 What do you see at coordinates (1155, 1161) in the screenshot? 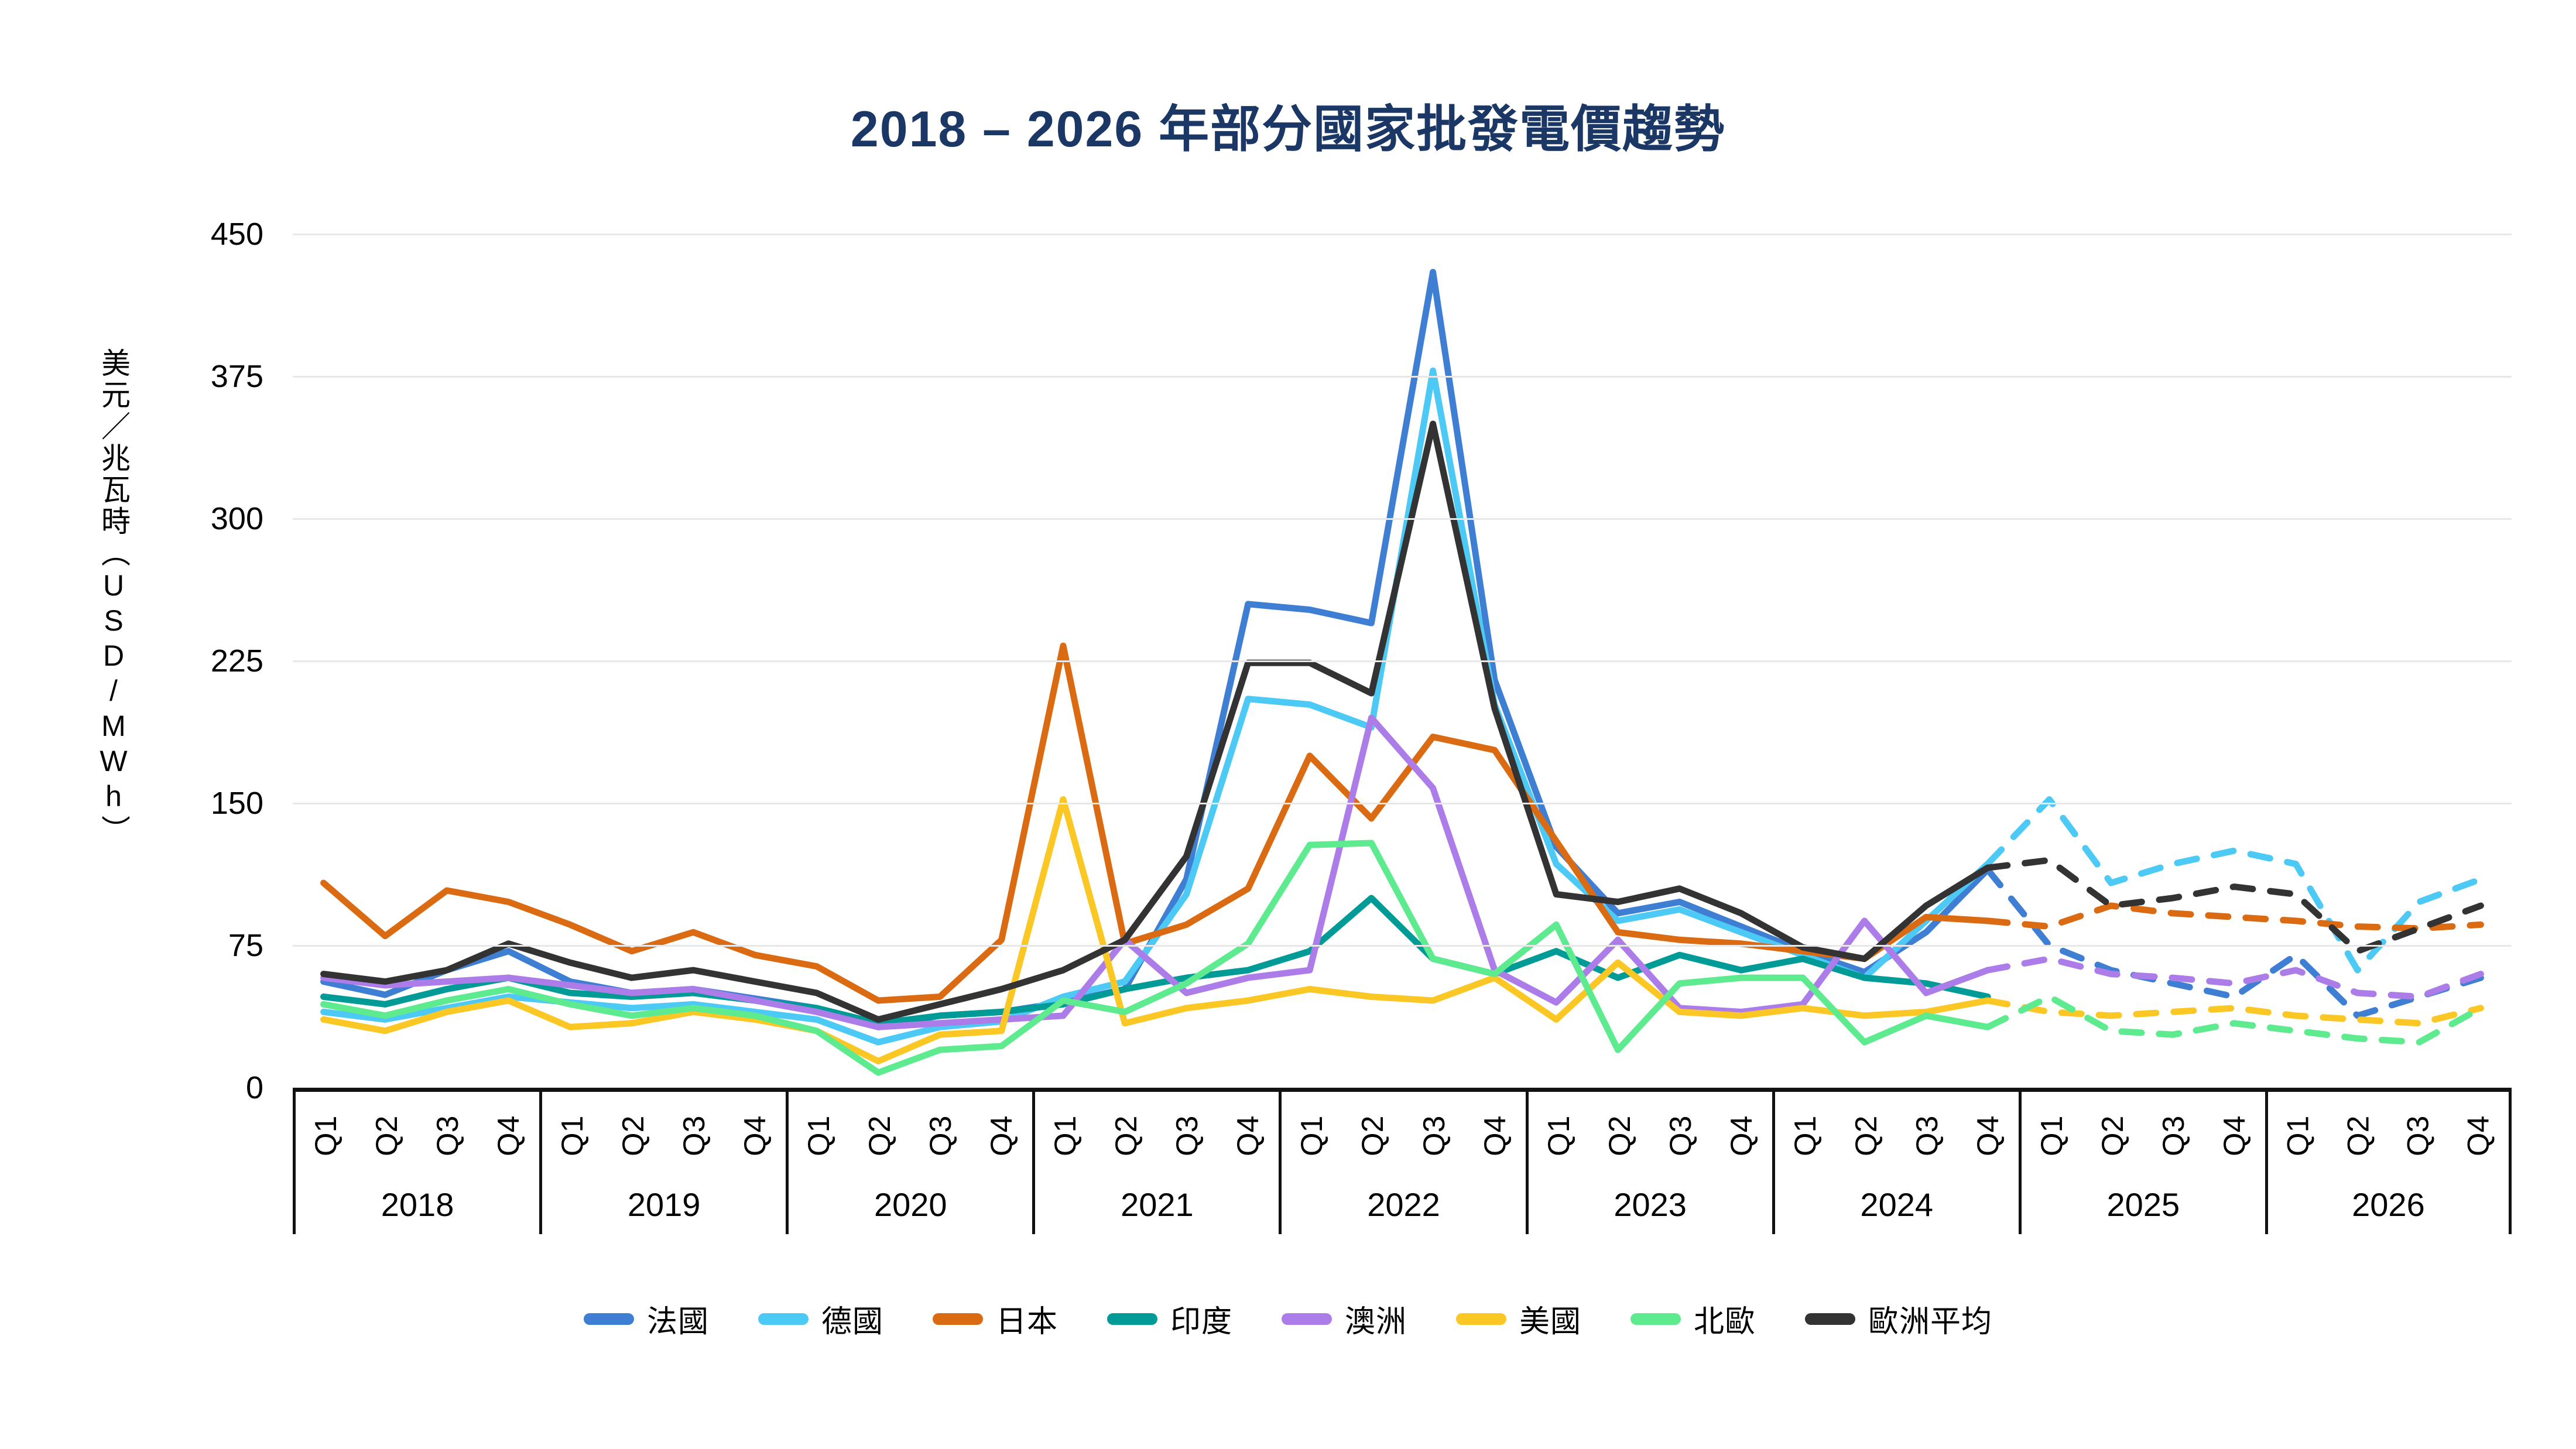
I see `x-axis-year-group: Q1 Q2 Q3 Q4 2021` at bounding box center [1155, 1161].